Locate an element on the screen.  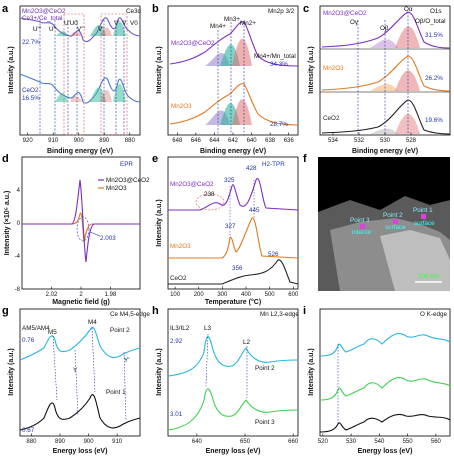
bottom-trace-label: Mn2O3 is located at coordinates (181, 106).